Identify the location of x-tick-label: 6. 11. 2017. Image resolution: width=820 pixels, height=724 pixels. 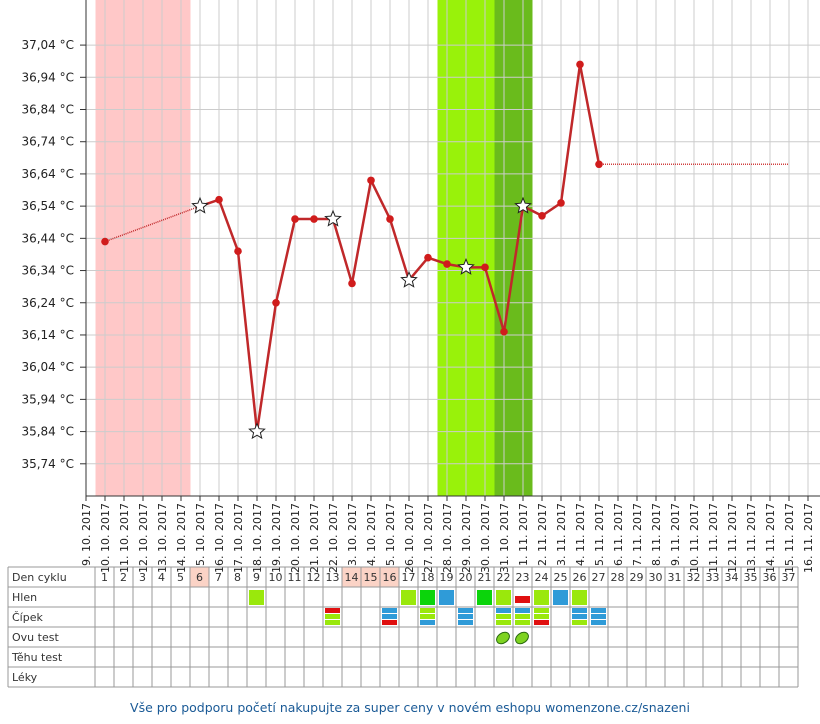
(618, 534).